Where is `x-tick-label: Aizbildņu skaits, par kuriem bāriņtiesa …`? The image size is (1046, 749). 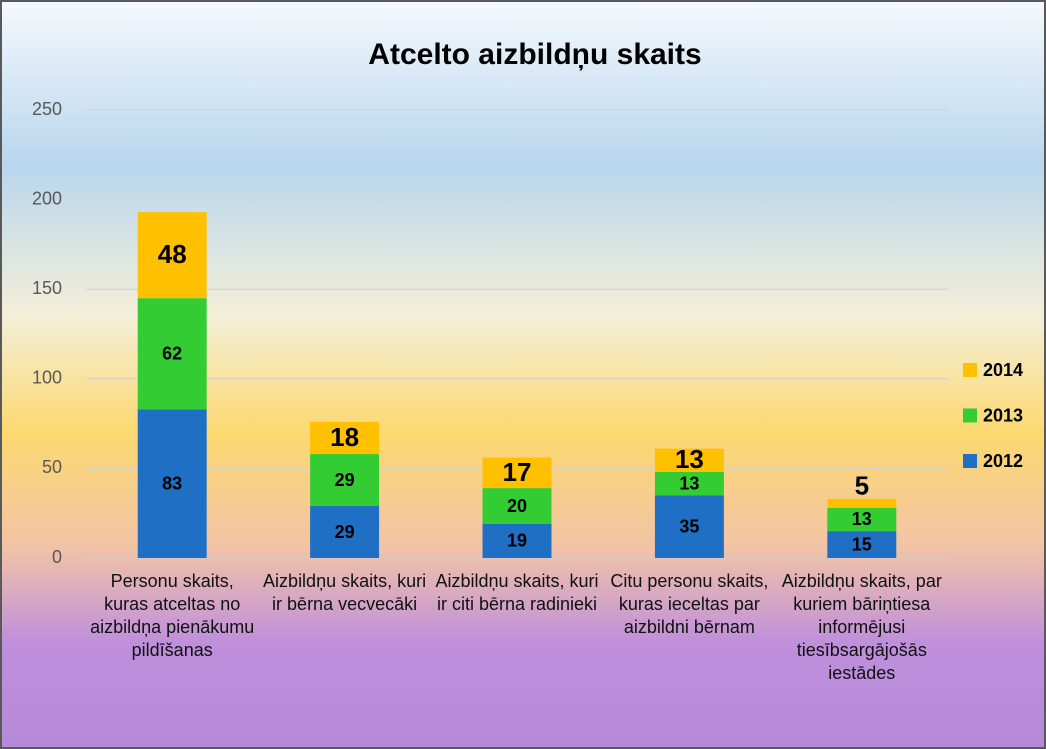
x-tick-label: Aizbildņu skaits, par kuriem bāriņtiesa … is located at coordinates (861, 627).